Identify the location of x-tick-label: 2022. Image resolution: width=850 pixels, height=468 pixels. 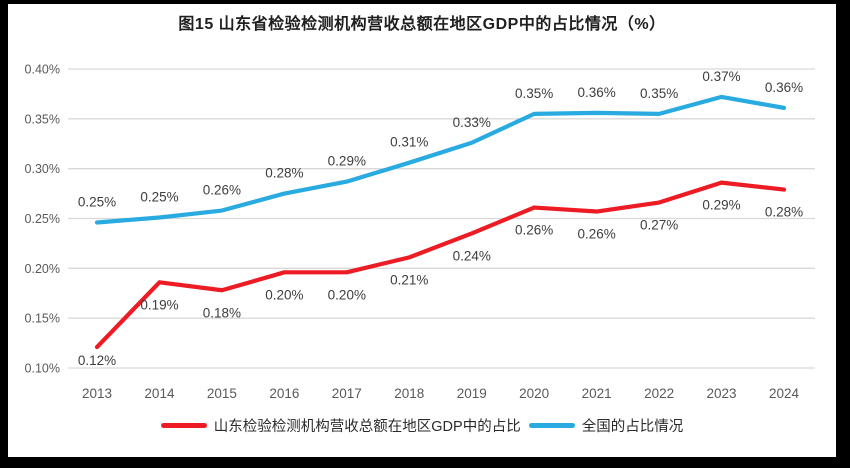
(659, 393).